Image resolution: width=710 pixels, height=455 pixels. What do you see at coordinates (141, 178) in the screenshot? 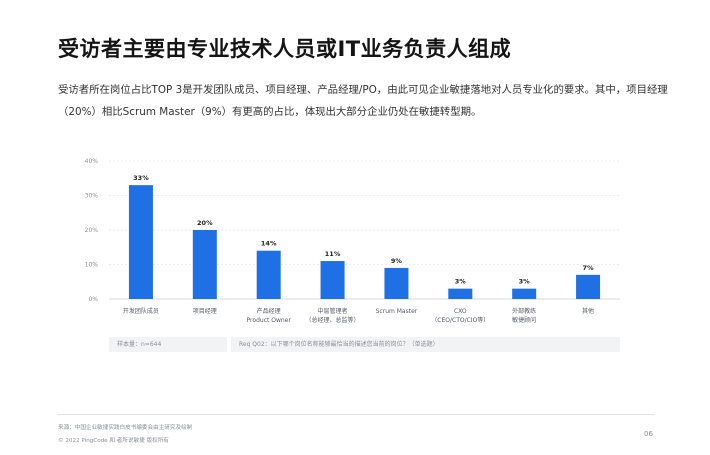
I see `bar-value-label: 33%` at bounding box center [141, 178].